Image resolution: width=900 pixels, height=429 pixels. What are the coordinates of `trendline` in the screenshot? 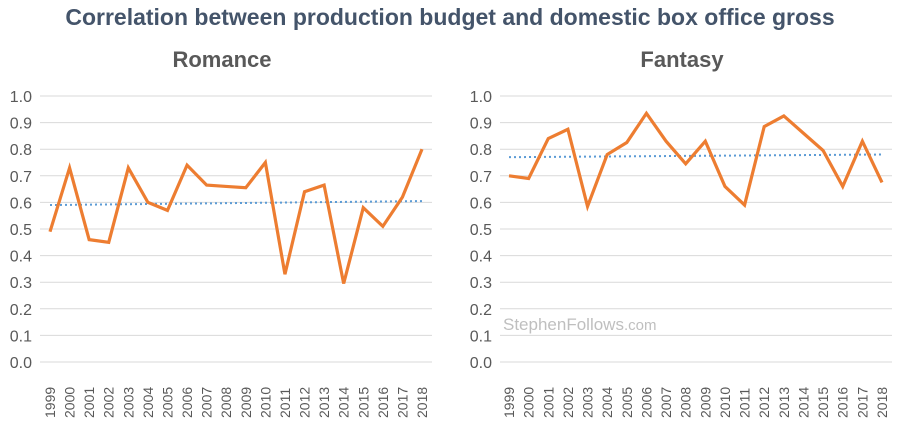 It's located at (236, 203).